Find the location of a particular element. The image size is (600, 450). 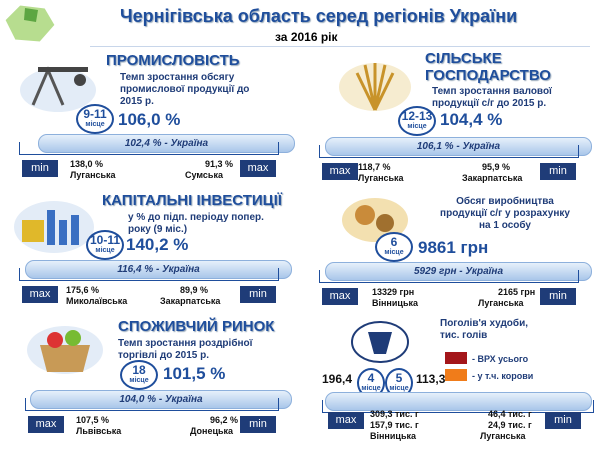

rank-badge: 10-11 місце is located at coordinates (105, 245).